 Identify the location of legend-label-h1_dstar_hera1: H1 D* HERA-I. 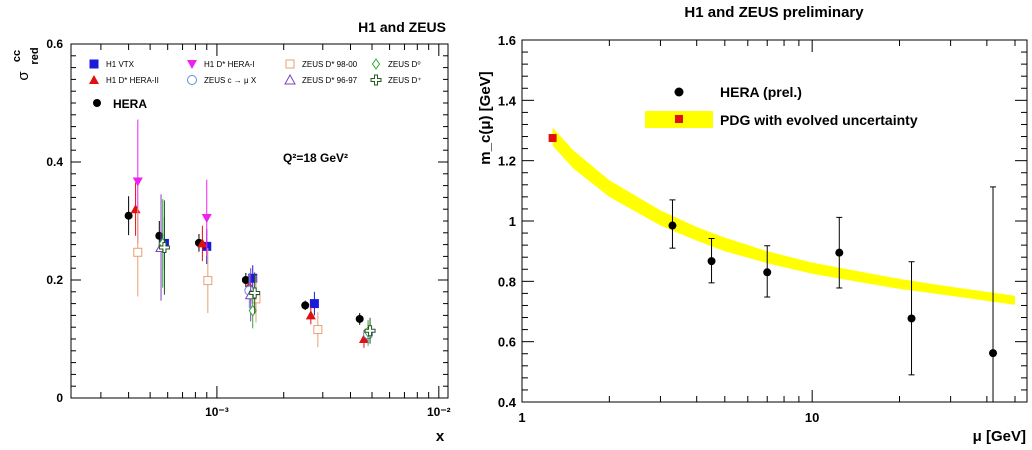
(229, 64).